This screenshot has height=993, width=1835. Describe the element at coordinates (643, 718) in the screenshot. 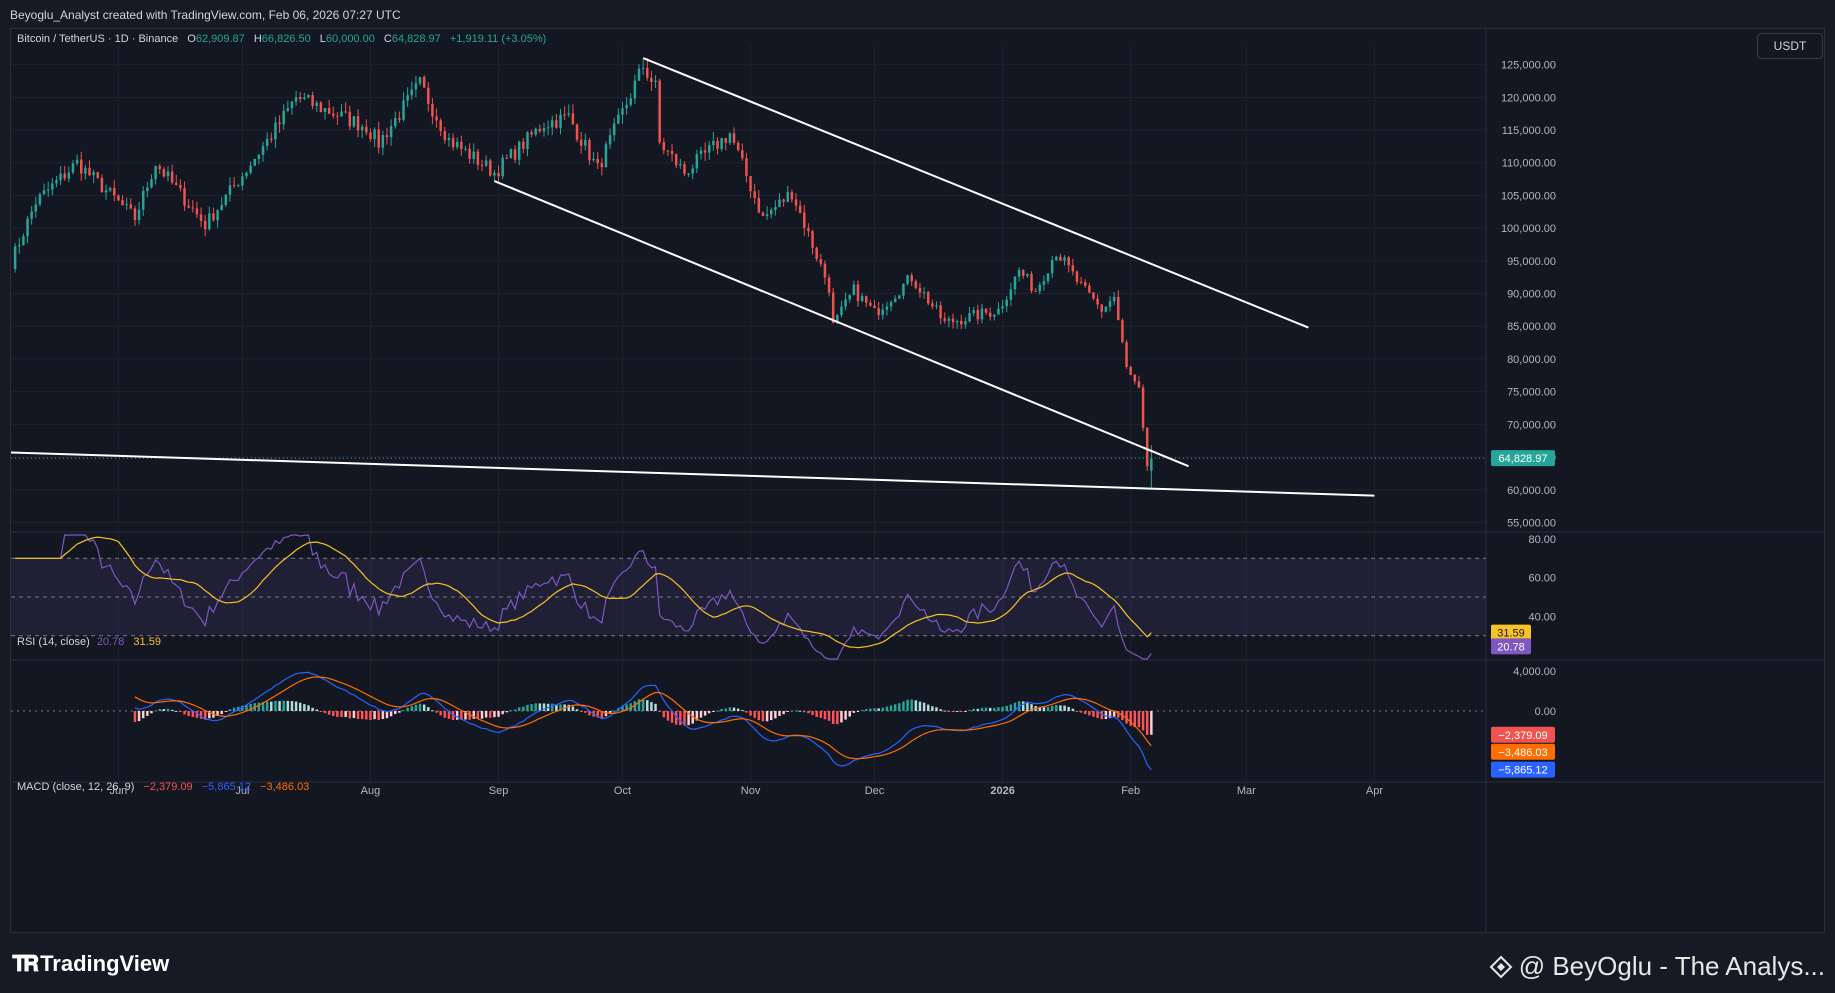

I see `macd-signal-line` at that location.